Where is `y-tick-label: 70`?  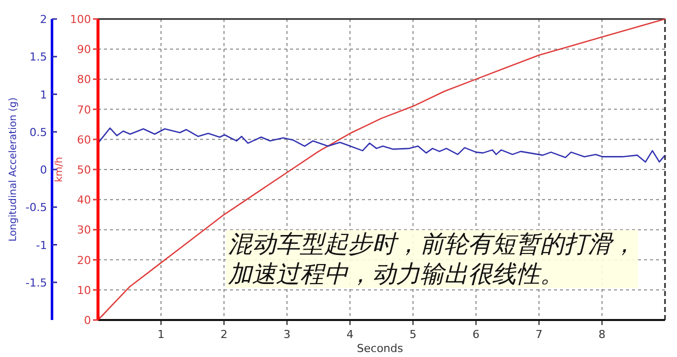 y-tick-label: 70 is located at coordinates (84, 109).